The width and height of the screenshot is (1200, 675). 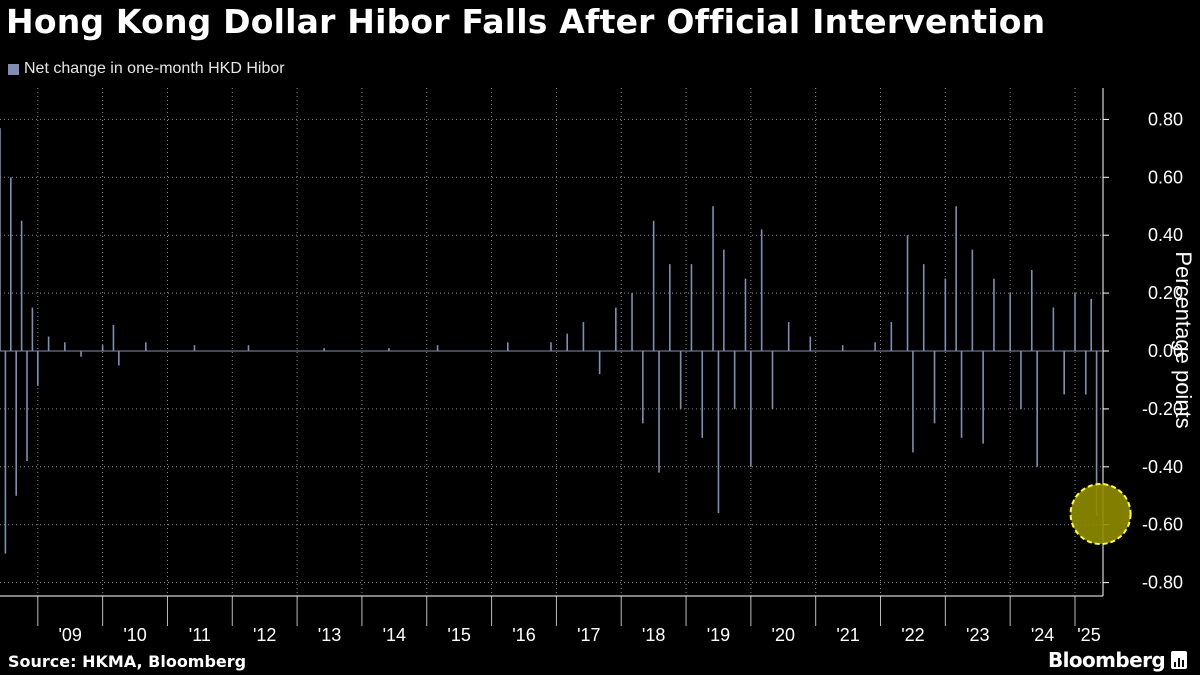 I want to click on x-tick-label: '11, so click(x=200, y=635).